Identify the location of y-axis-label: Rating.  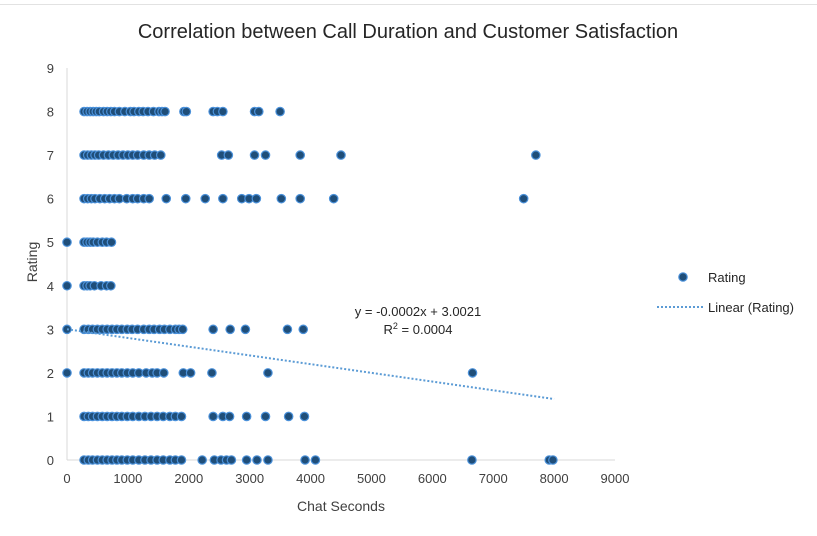
(32, 262).